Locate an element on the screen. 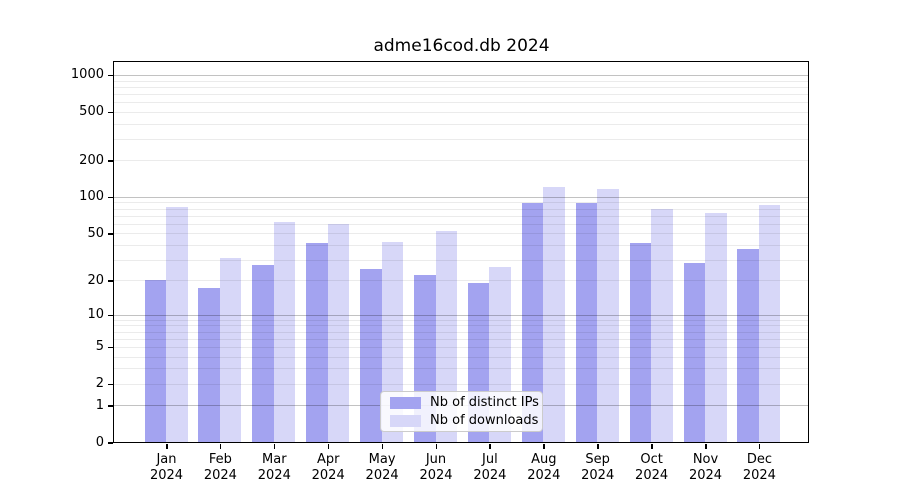 This screenshot has width=900, height=500. y-tick-label-20: 20 is located at coordinates (95, 280).